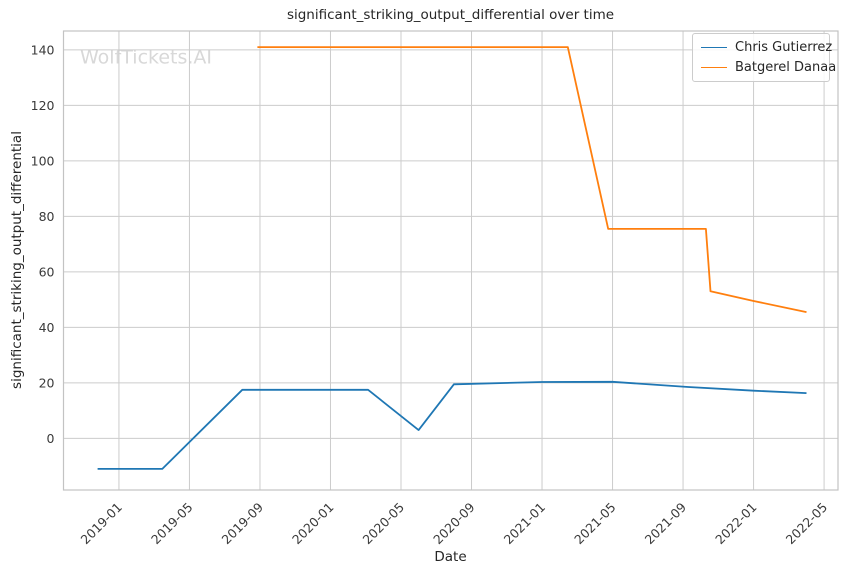 This screenshot has width=857, height=575. I want to click on legend-label-chris-gutierrez: Chris Gutierrez, so click(784, 47).